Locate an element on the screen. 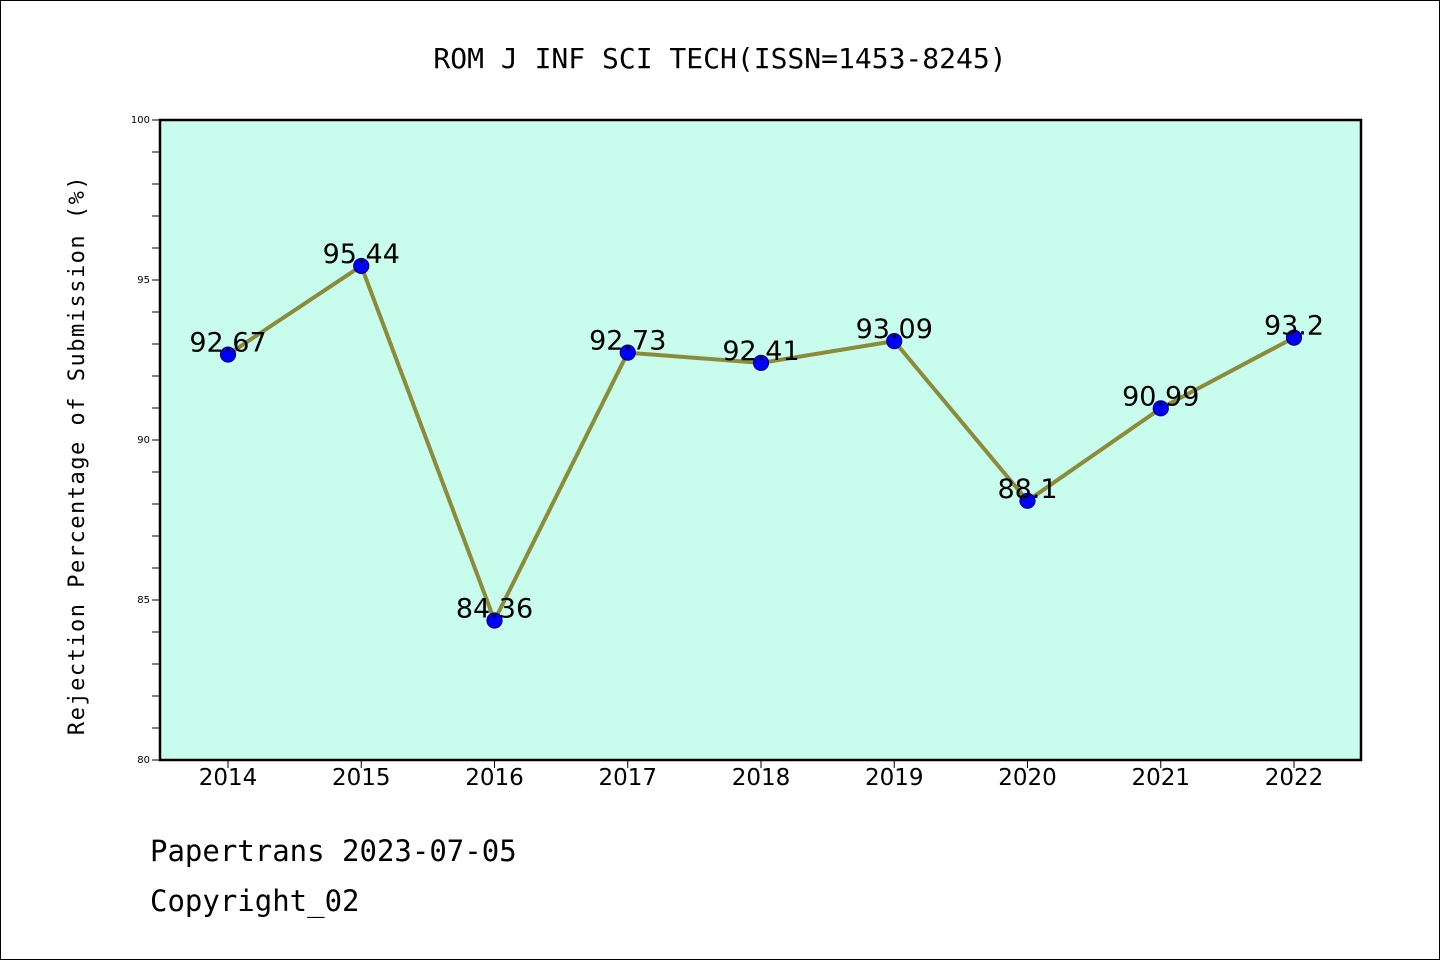  x-tick-label: 2016 is located at coordinates (494, 778).